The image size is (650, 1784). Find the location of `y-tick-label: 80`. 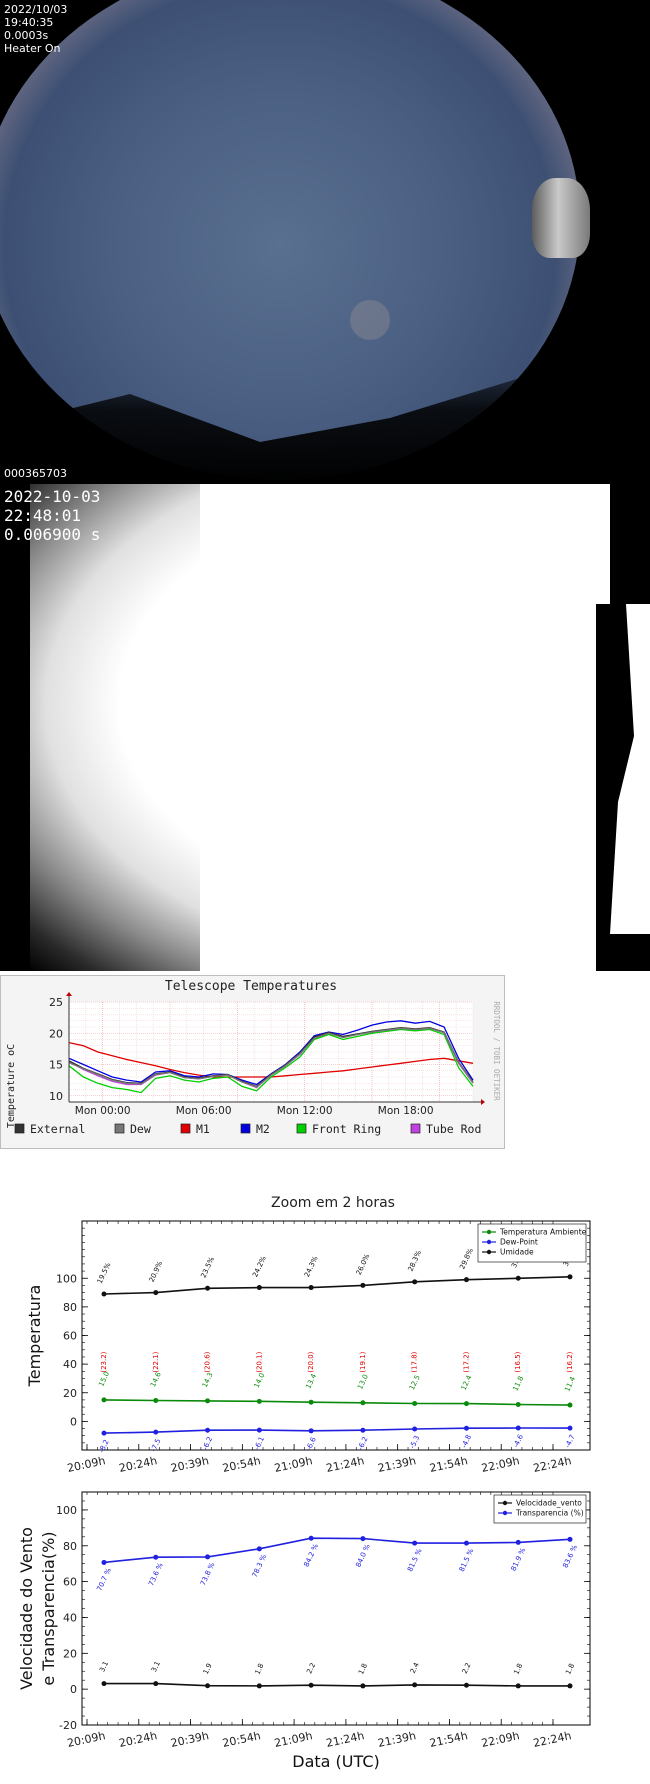

y-tick-label: 80 is located at coordinates (70, 1307).